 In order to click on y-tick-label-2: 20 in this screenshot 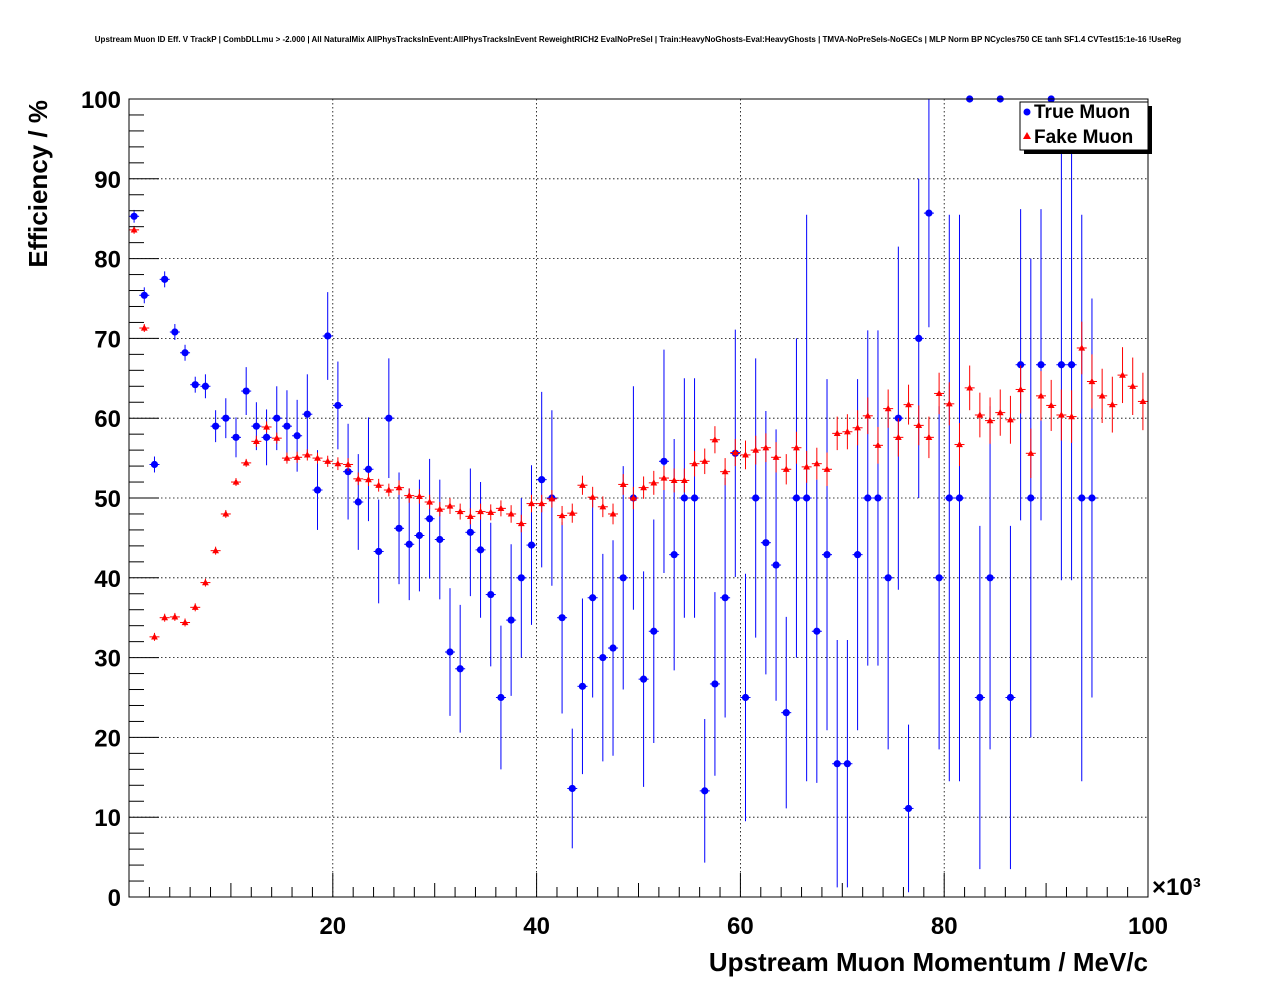, I will do `click(107, 738)`.